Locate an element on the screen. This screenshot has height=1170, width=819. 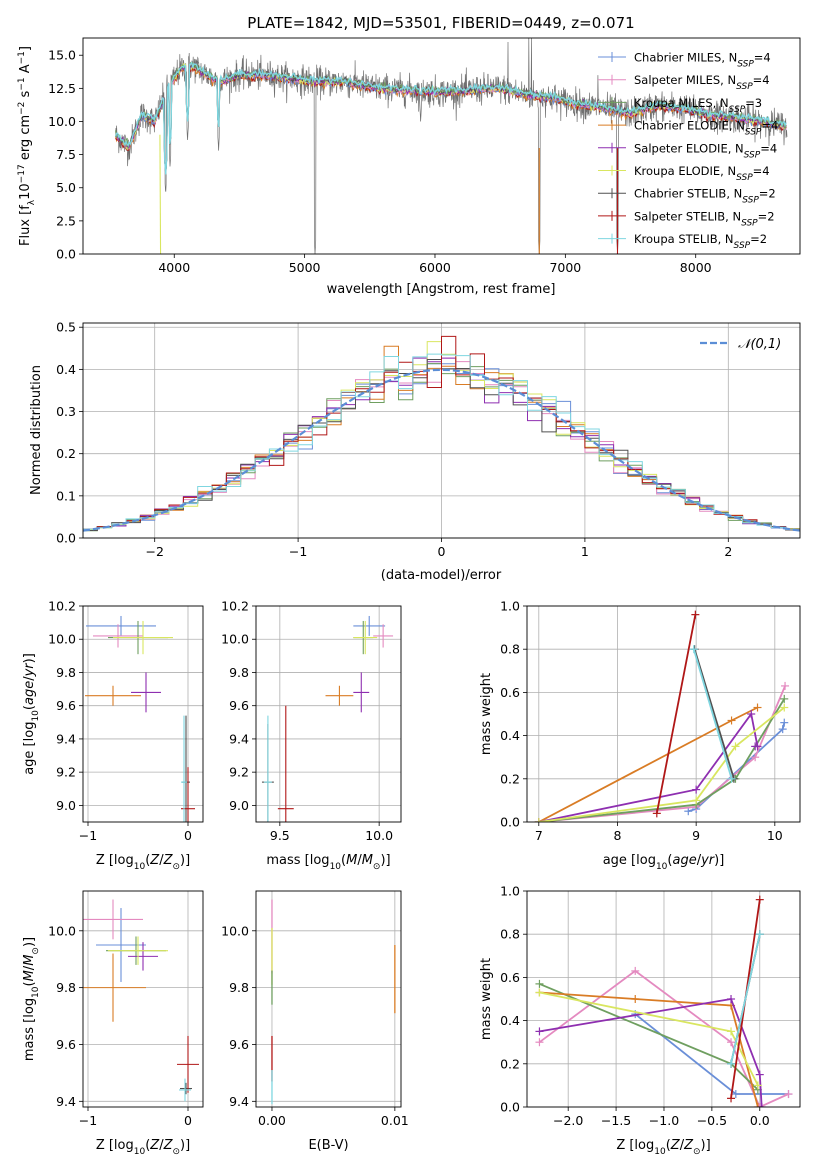
spectrum-model-dip is located at coordinates (160, 194).